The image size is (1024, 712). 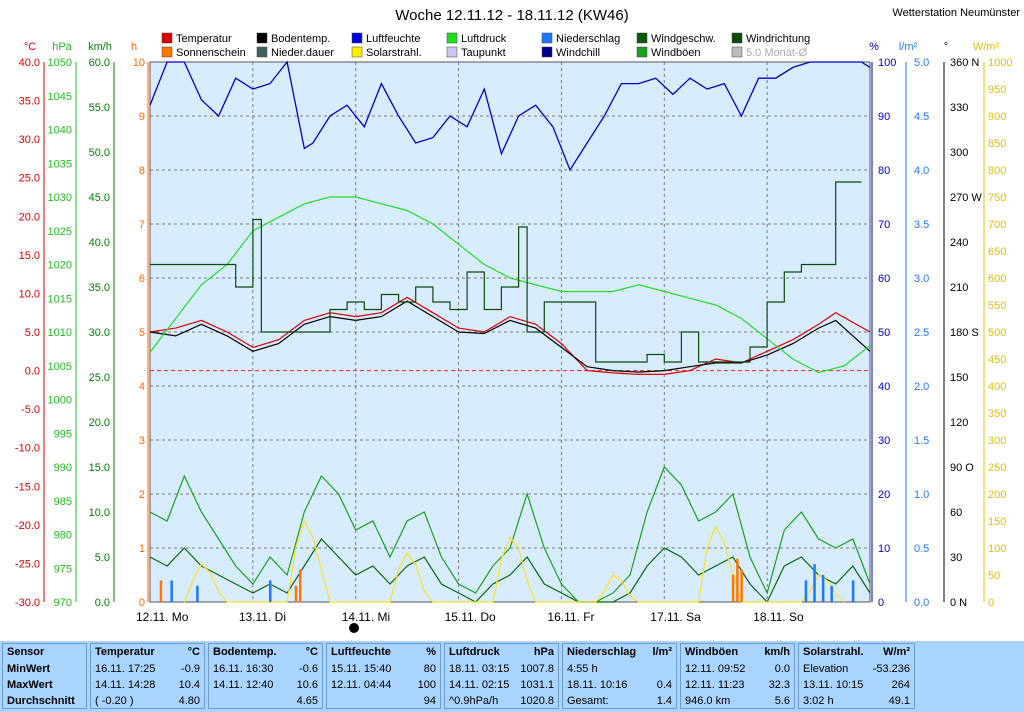 I want to click on axis-tick-label: 990, so click(x=63, y=468).